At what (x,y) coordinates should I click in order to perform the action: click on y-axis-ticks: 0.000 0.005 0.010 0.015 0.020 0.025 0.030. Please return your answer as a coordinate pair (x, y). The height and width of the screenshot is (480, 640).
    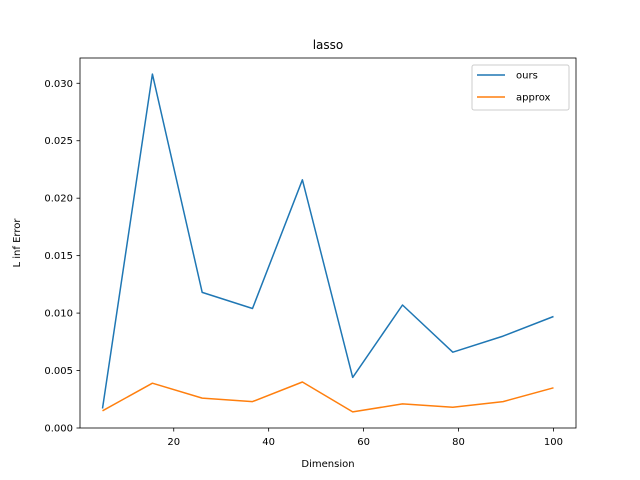
    Looking at the image, I should click on (62, 257).